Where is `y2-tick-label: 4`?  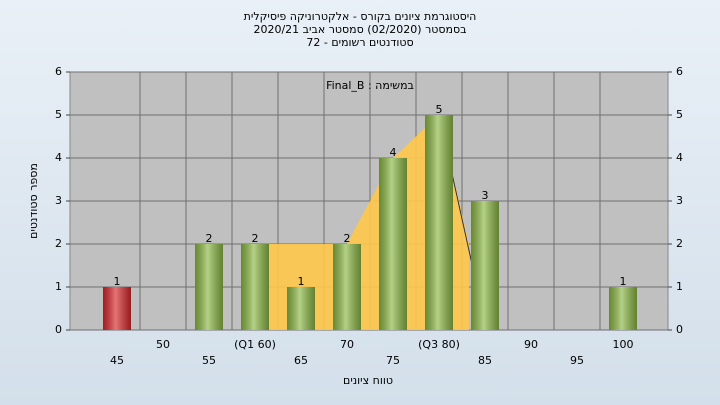 y2-tick-label: 4 is located at coordinates (679, 157).